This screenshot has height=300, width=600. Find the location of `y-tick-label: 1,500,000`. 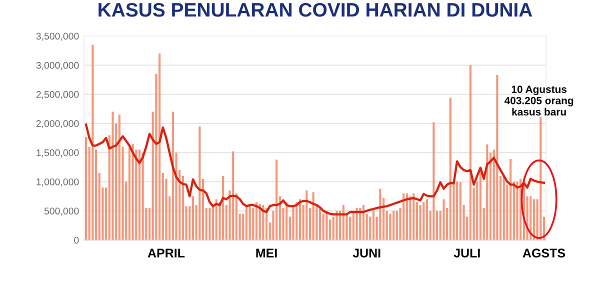

y-tick-label: 1,500,000 is located at coordinates (57, 153).